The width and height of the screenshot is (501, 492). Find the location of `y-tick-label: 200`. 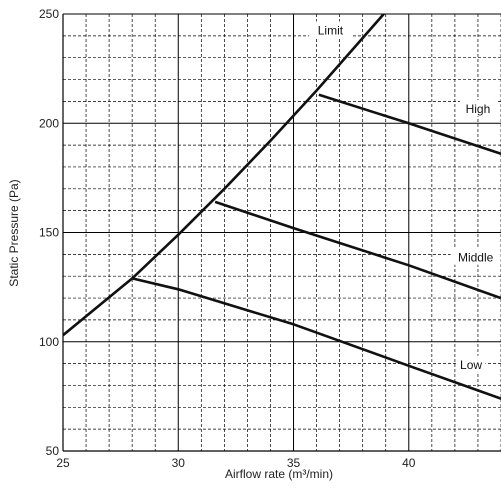

y-tick-label: 200 is located at coordinates (49, 123).